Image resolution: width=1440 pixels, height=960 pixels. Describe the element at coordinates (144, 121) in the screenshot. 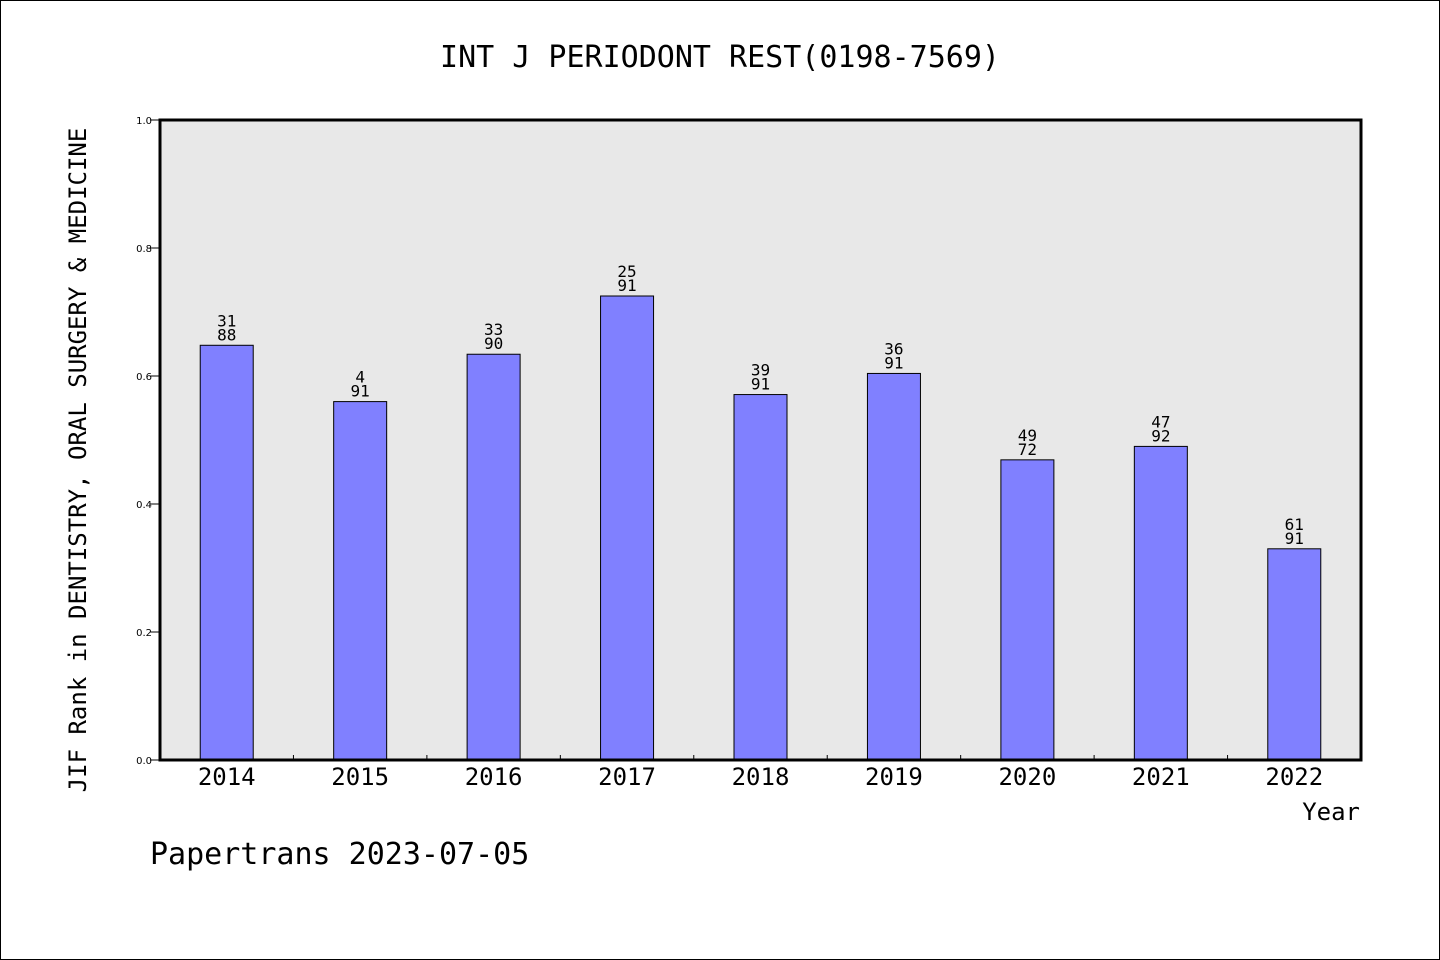

I see `y-tick-label: 1.0` at that location.